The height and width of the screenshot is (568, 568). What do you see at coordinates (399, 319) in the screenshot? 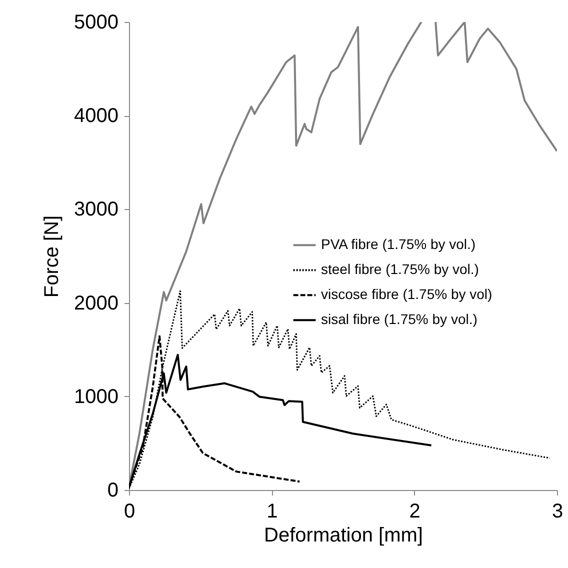
I see `legend-label: sisal fibre (1.75% by vol.)` at bounding box center [399, 319].